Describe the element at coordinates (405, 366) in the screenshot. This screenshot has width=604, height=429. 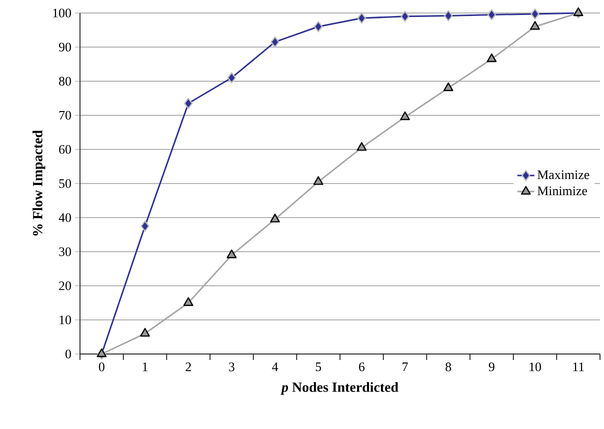
I see `x-tick-label: 7` at that location.